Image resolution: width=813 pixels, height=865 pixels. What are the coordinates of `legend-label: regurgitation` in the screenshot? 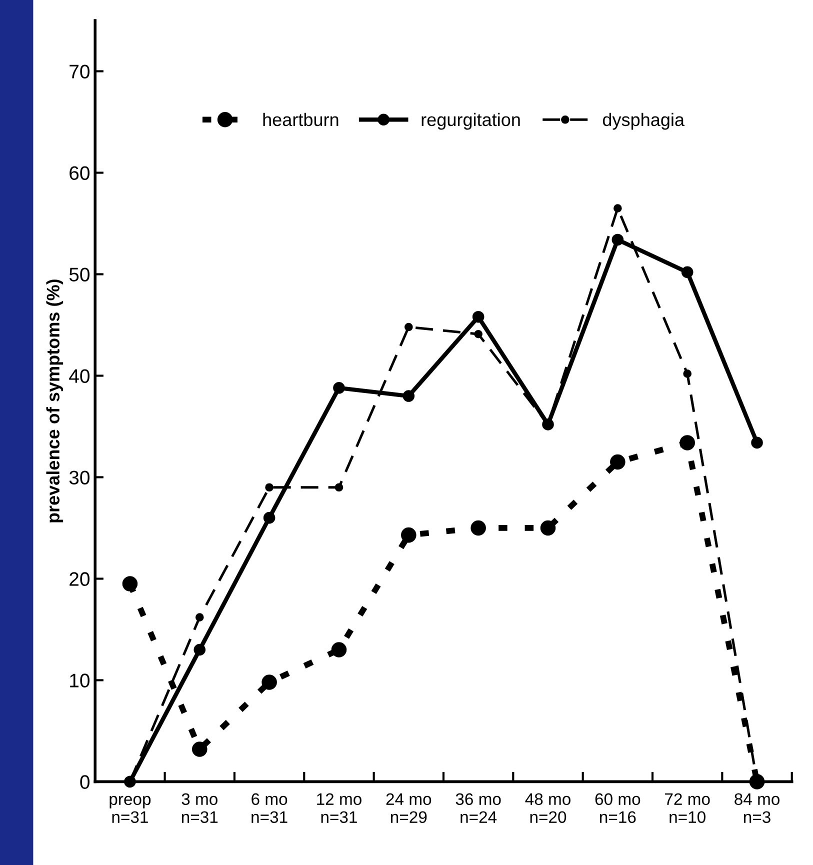 It's located at (471, 121).